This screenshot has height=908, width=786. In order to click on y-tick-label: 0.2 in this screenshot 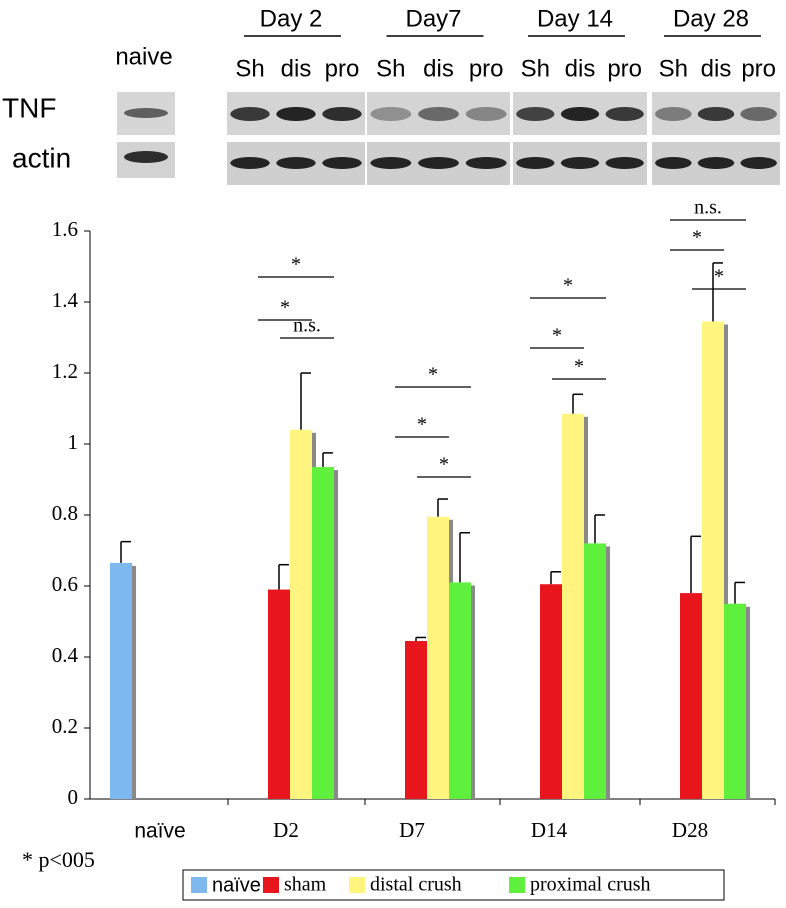, I will do `click(65, 726)`.